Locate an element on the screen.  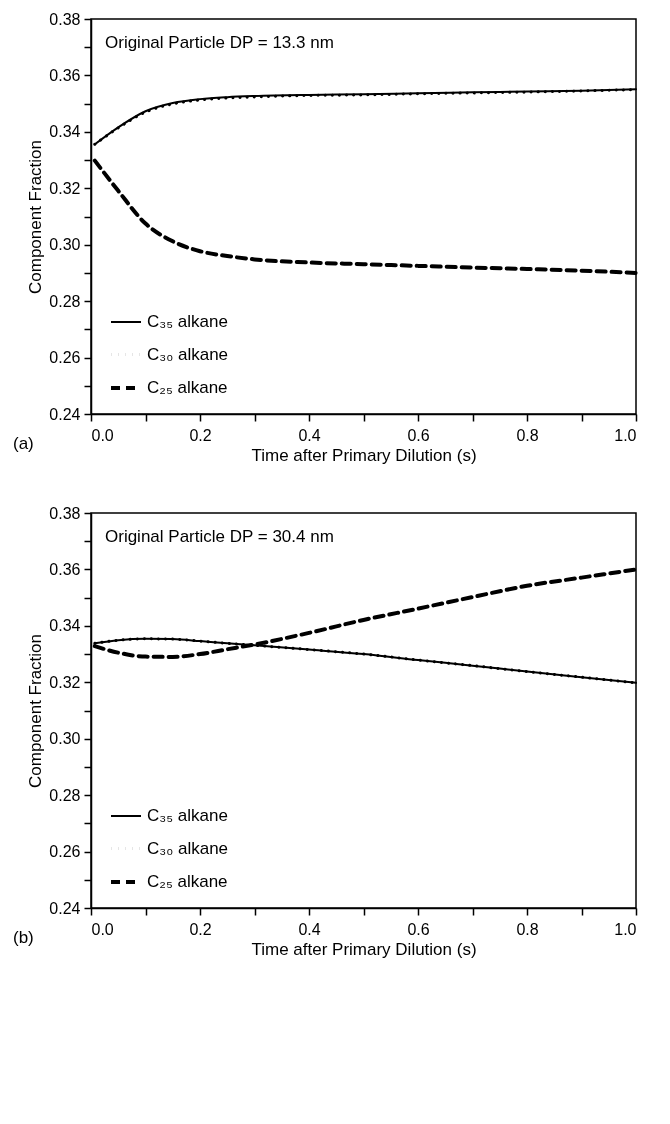
annotation: Original Particle DP = 30.4 nm is located at coordinates (219, 536).